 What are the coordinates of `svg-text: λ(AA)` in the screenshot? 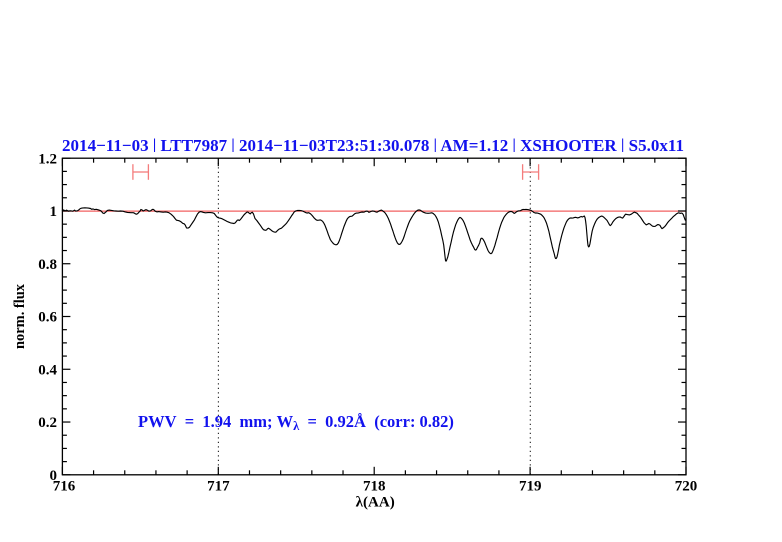 It's located at (375, 503).